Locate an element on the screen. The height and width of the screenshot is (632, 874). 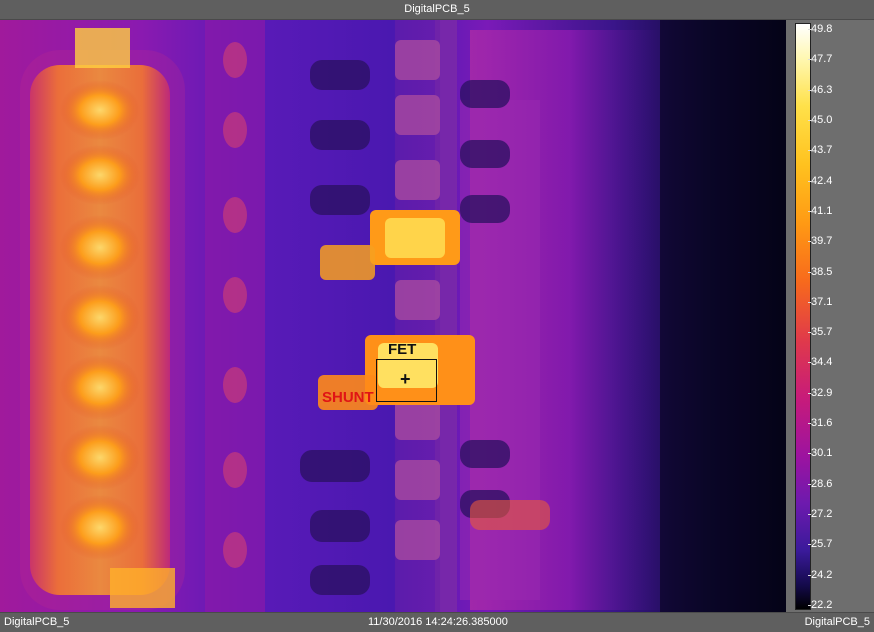
colorbar-tick-label: 47.7 is located at coordinates (820, 59).